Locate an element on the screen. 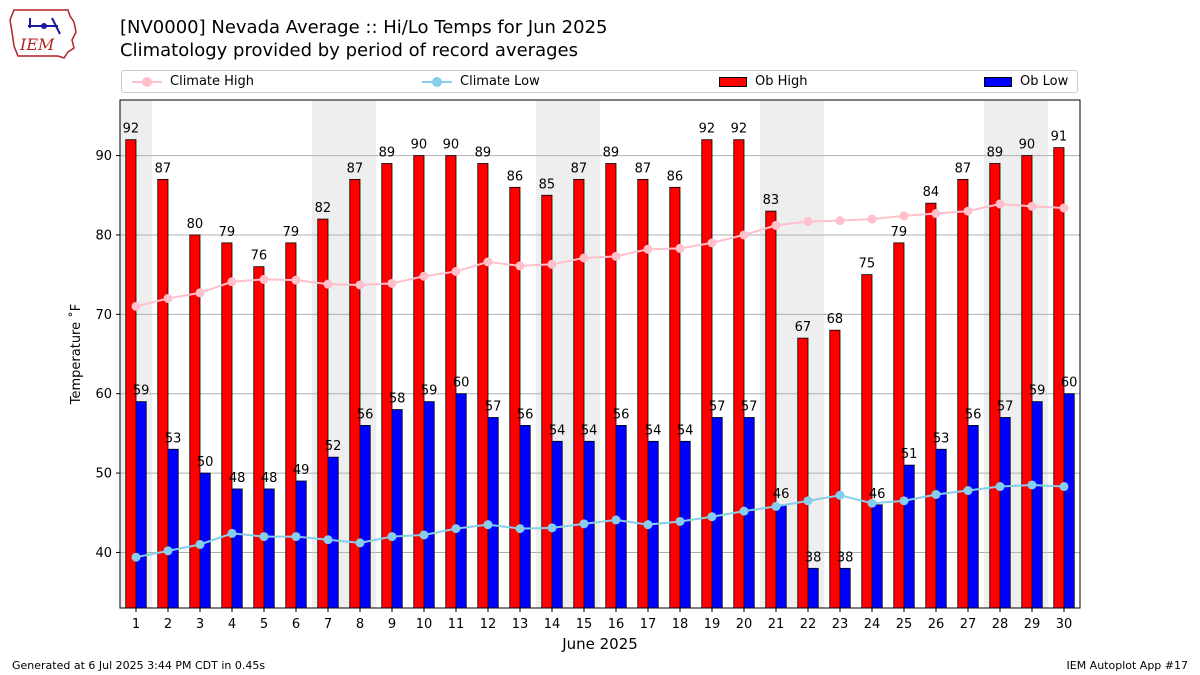 This screenshot has width=1200, height=675. label-ob-low-day-13: 56 is located at coordinates (525, 414).